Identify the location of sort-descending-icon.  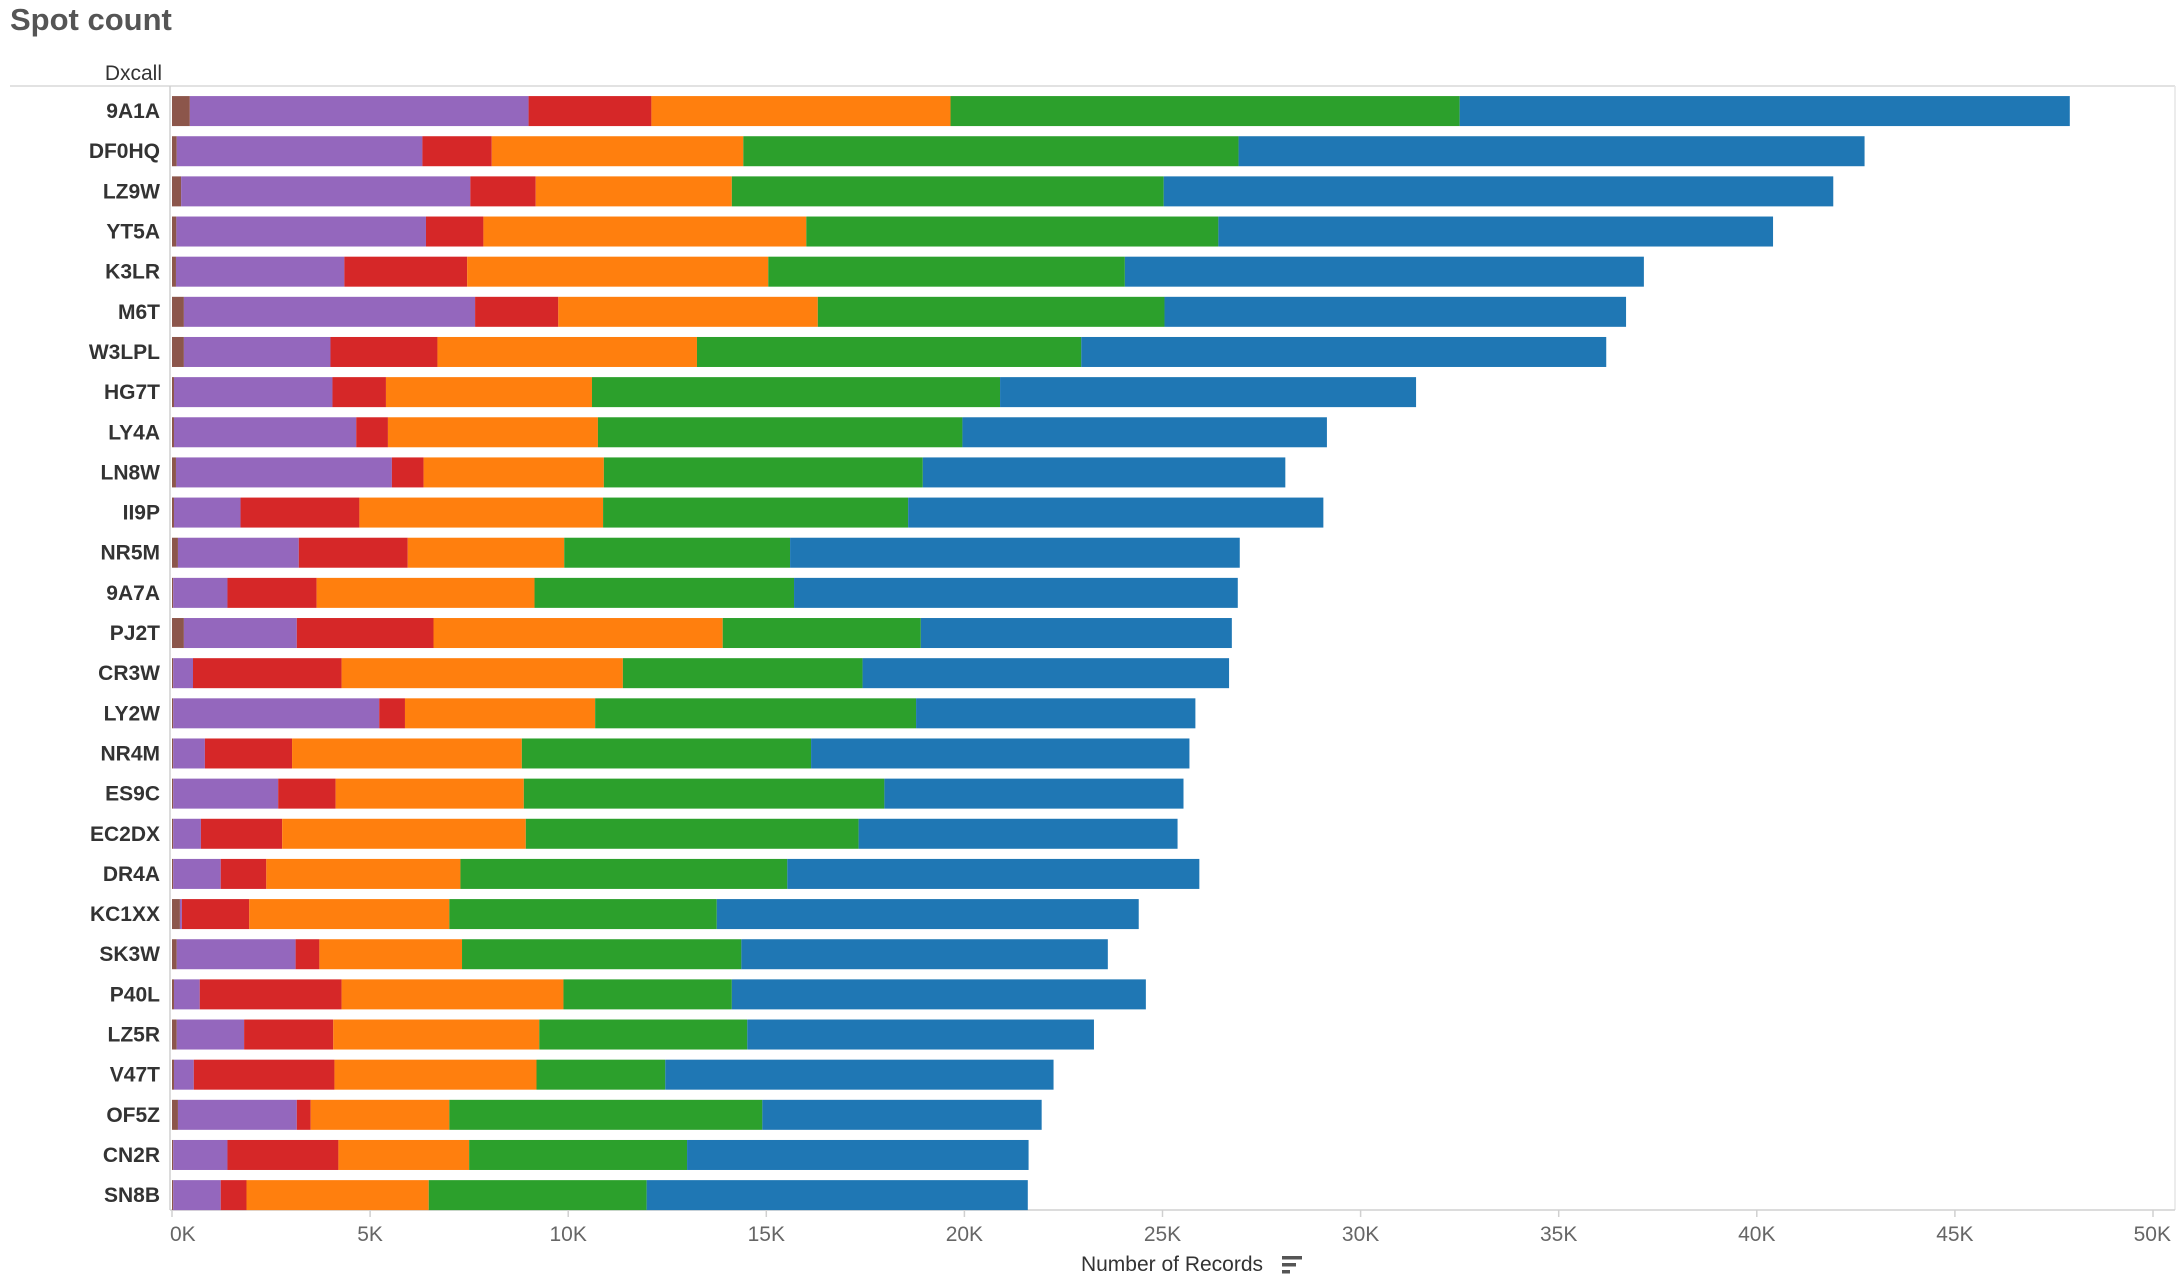
(1292, 1265).